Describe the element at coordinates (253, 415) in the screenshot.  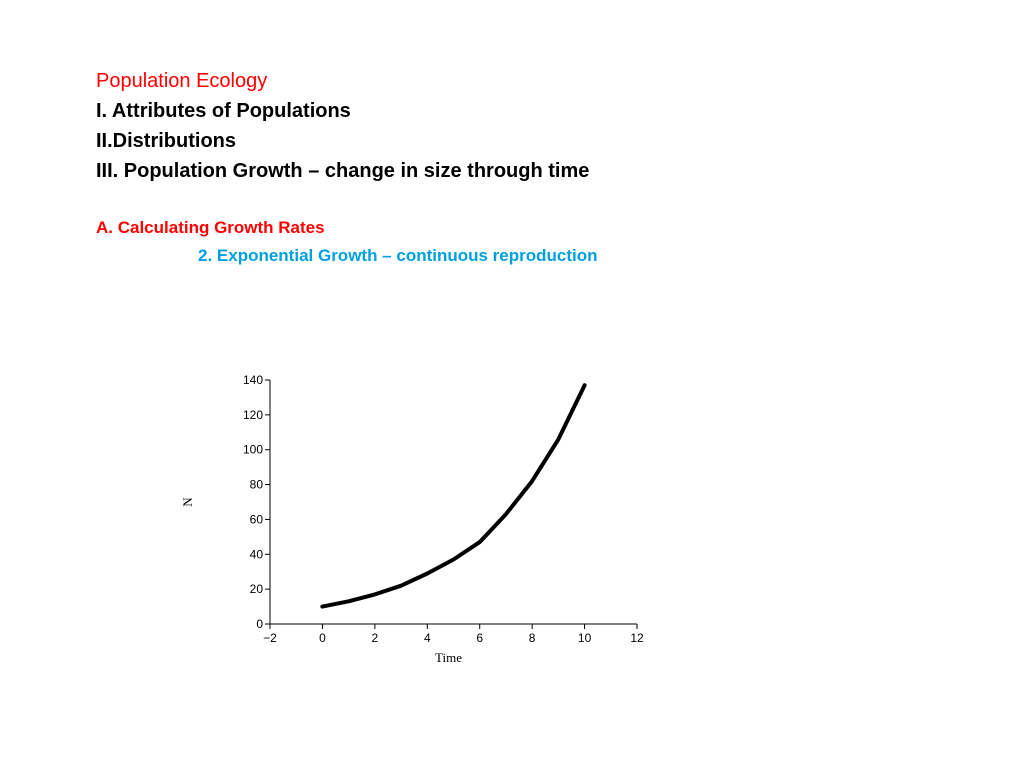
I see `y-tick-label: 120` at that location.